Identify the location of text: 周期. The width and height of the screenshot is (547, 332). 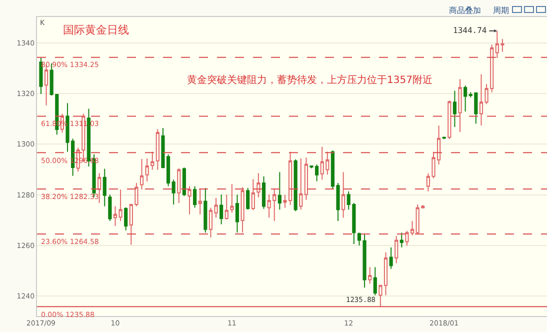
(501, 10).